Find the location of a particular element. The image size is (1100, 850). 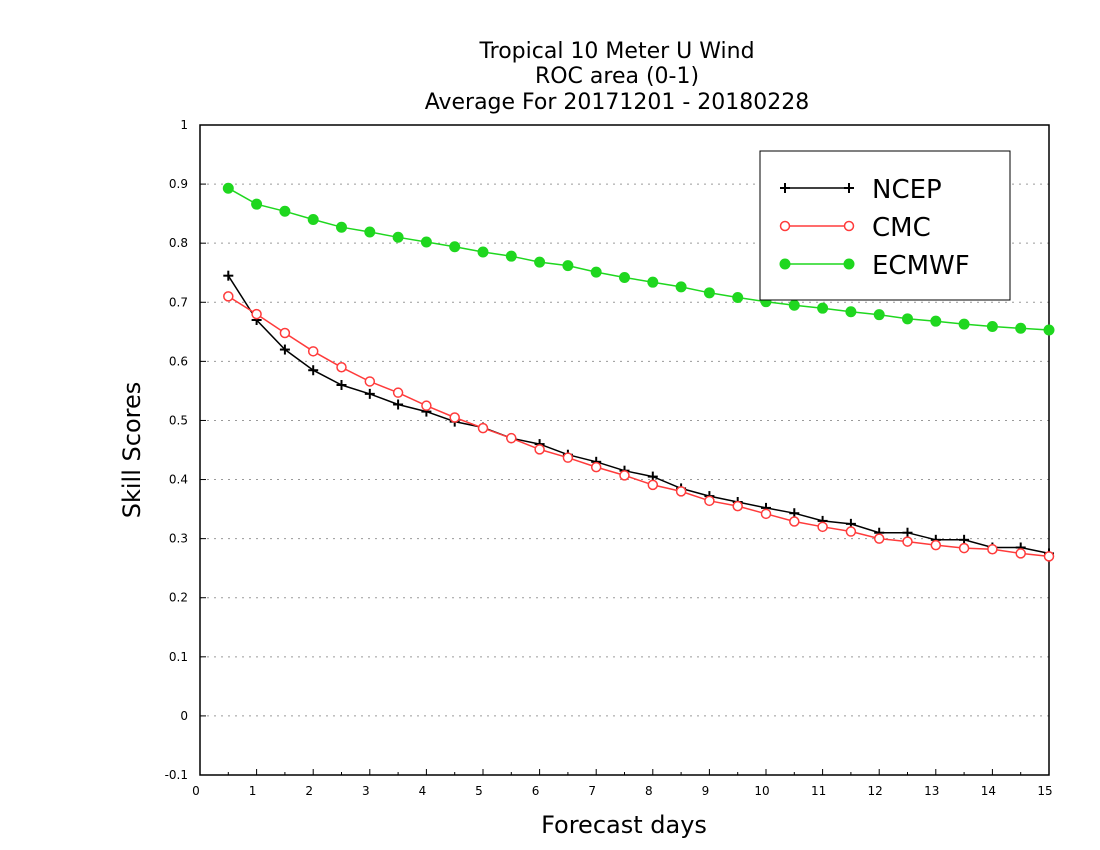

legend-label: CMC is located at coordinates (901, 228).